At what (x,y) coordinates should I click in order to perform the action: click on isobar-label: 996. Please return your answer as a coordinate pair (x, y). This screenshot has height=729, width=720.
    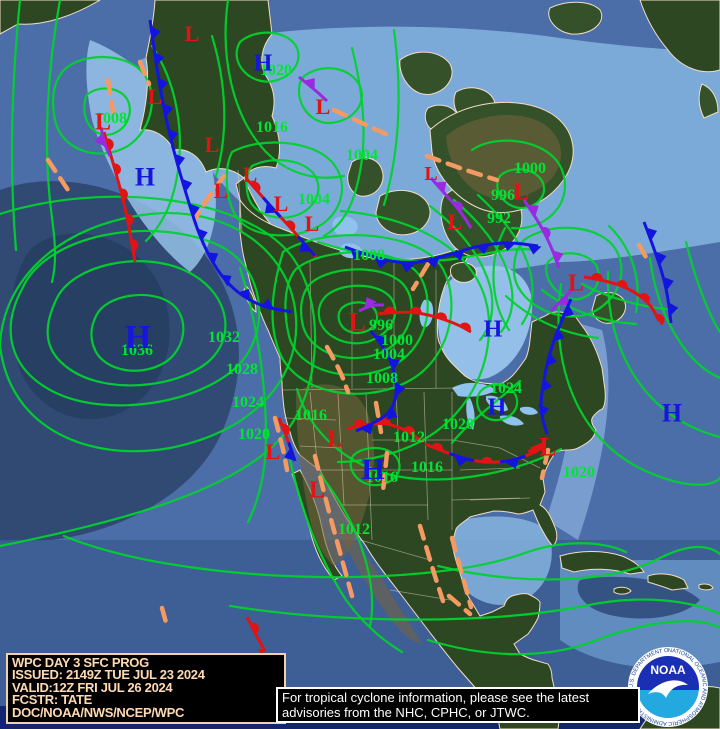
    Looking at the image, I should click on (503, 195).